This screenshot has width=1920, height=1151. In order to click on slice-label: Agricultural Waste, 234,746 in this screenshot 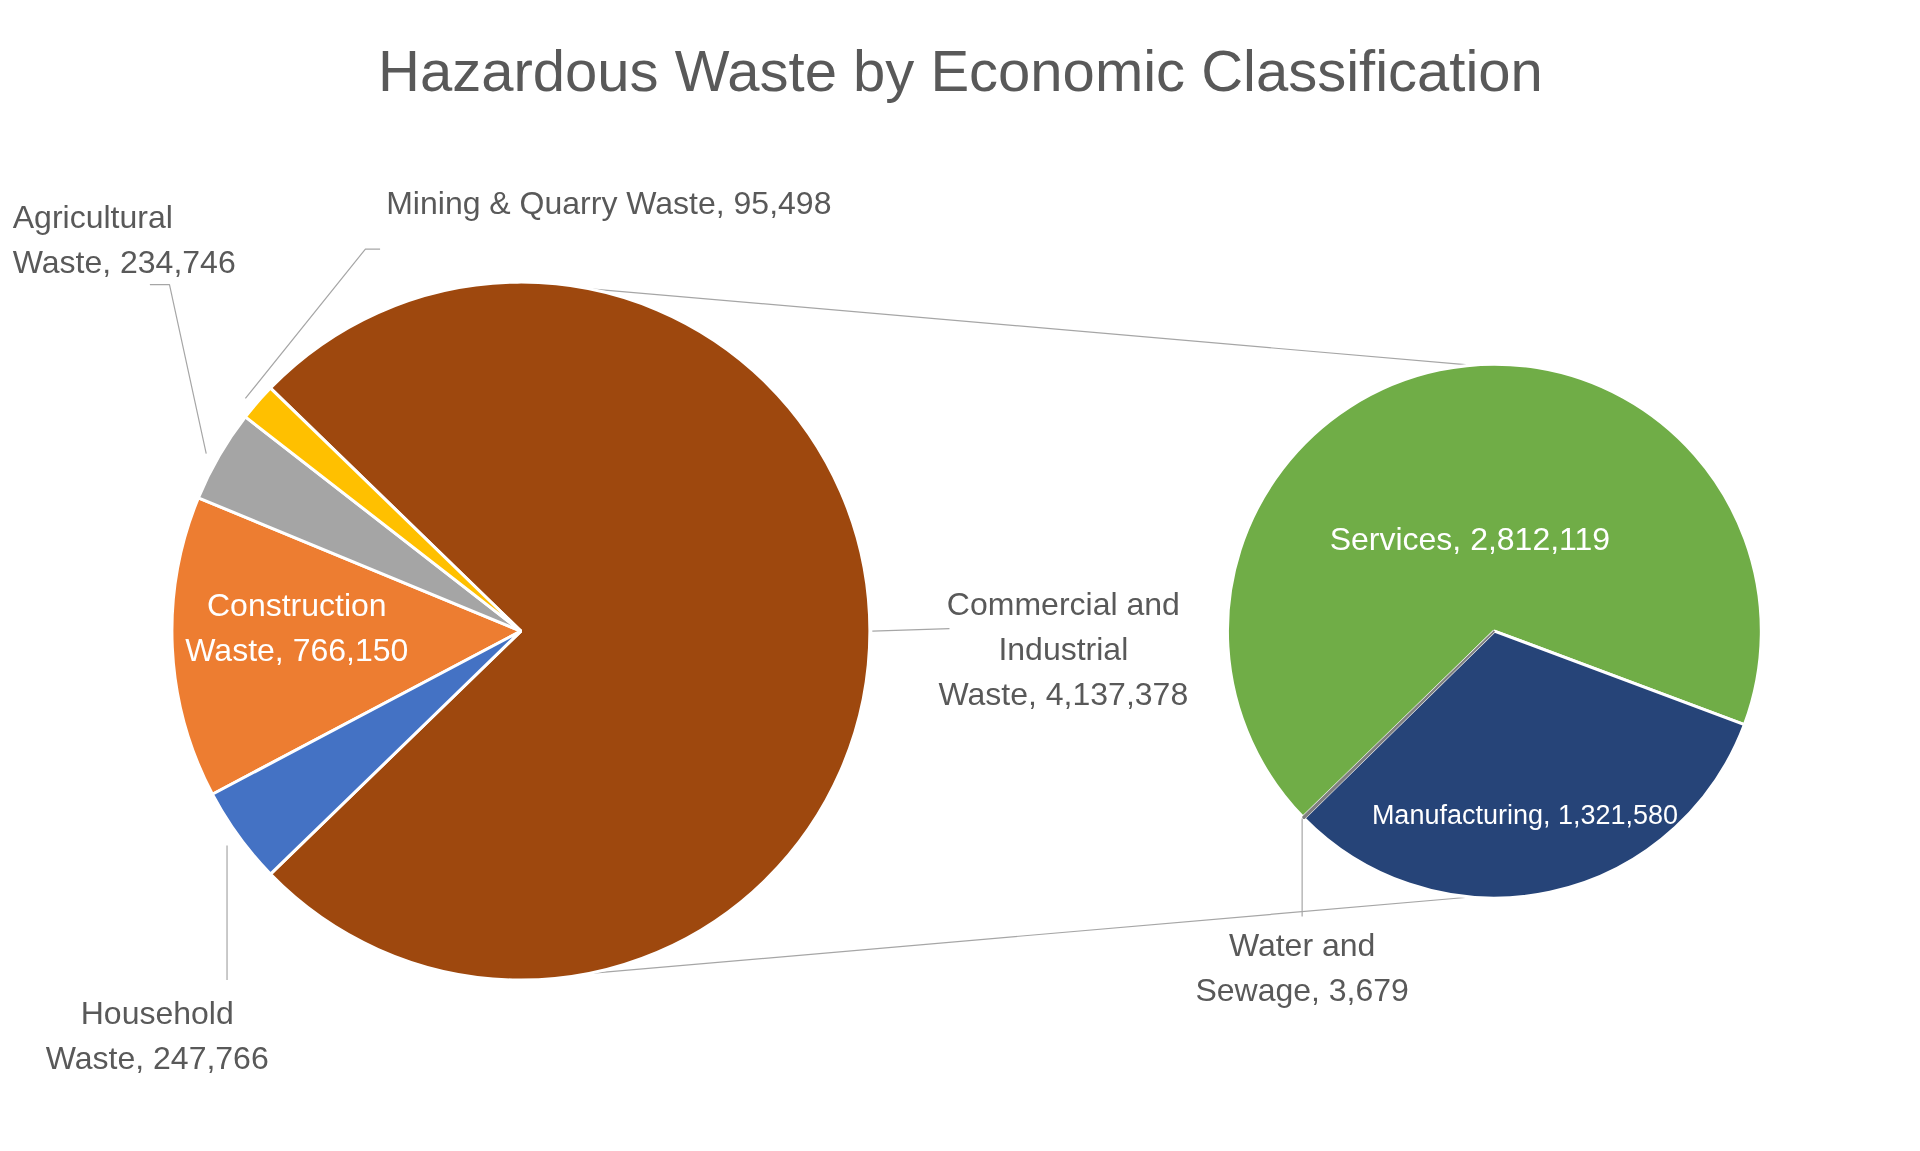, I will do `click(124, 239)`.